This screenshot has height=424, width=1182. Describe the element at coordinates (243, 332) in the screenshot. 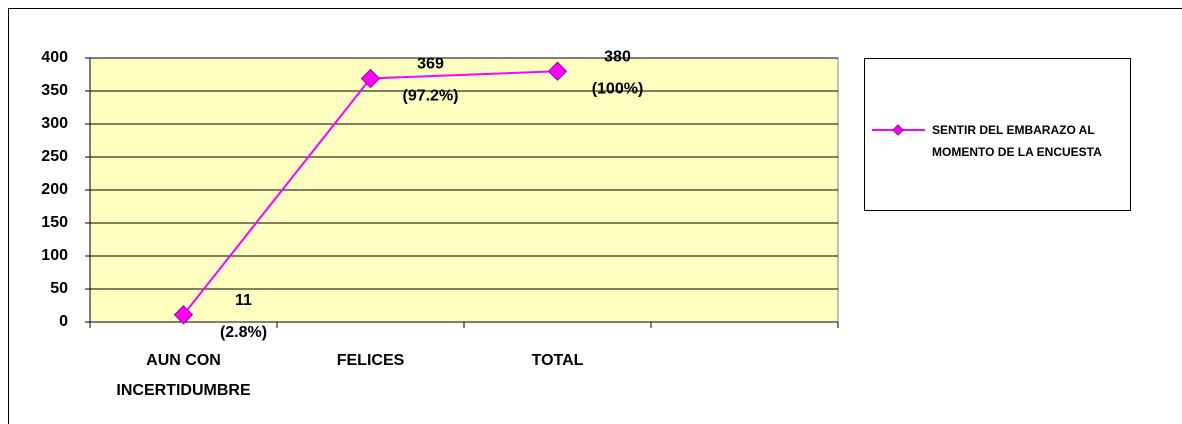

I see `data-label-percent: (2.8%)` at that location.